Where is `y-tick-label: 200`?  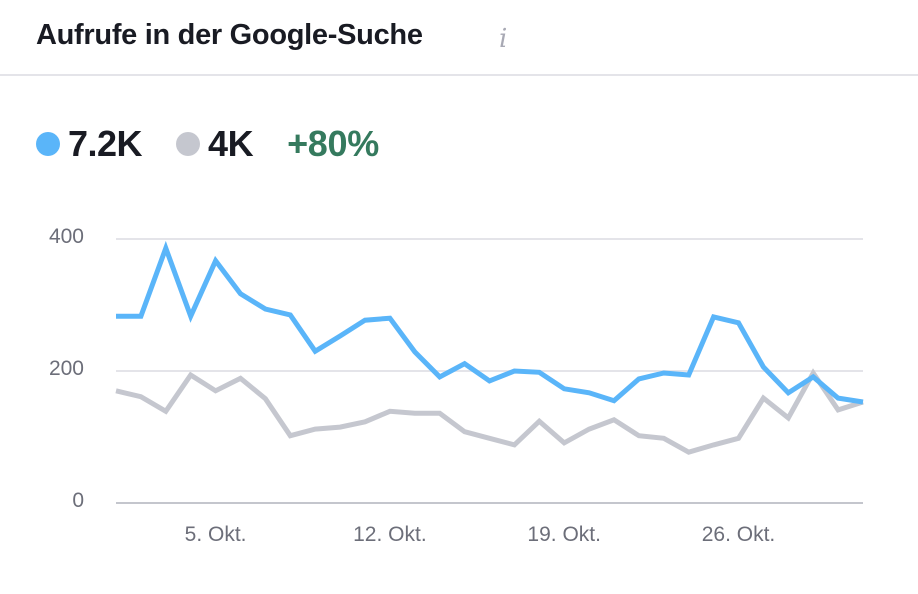
y-tick-label: 200 is located at coordinates (66, 368).